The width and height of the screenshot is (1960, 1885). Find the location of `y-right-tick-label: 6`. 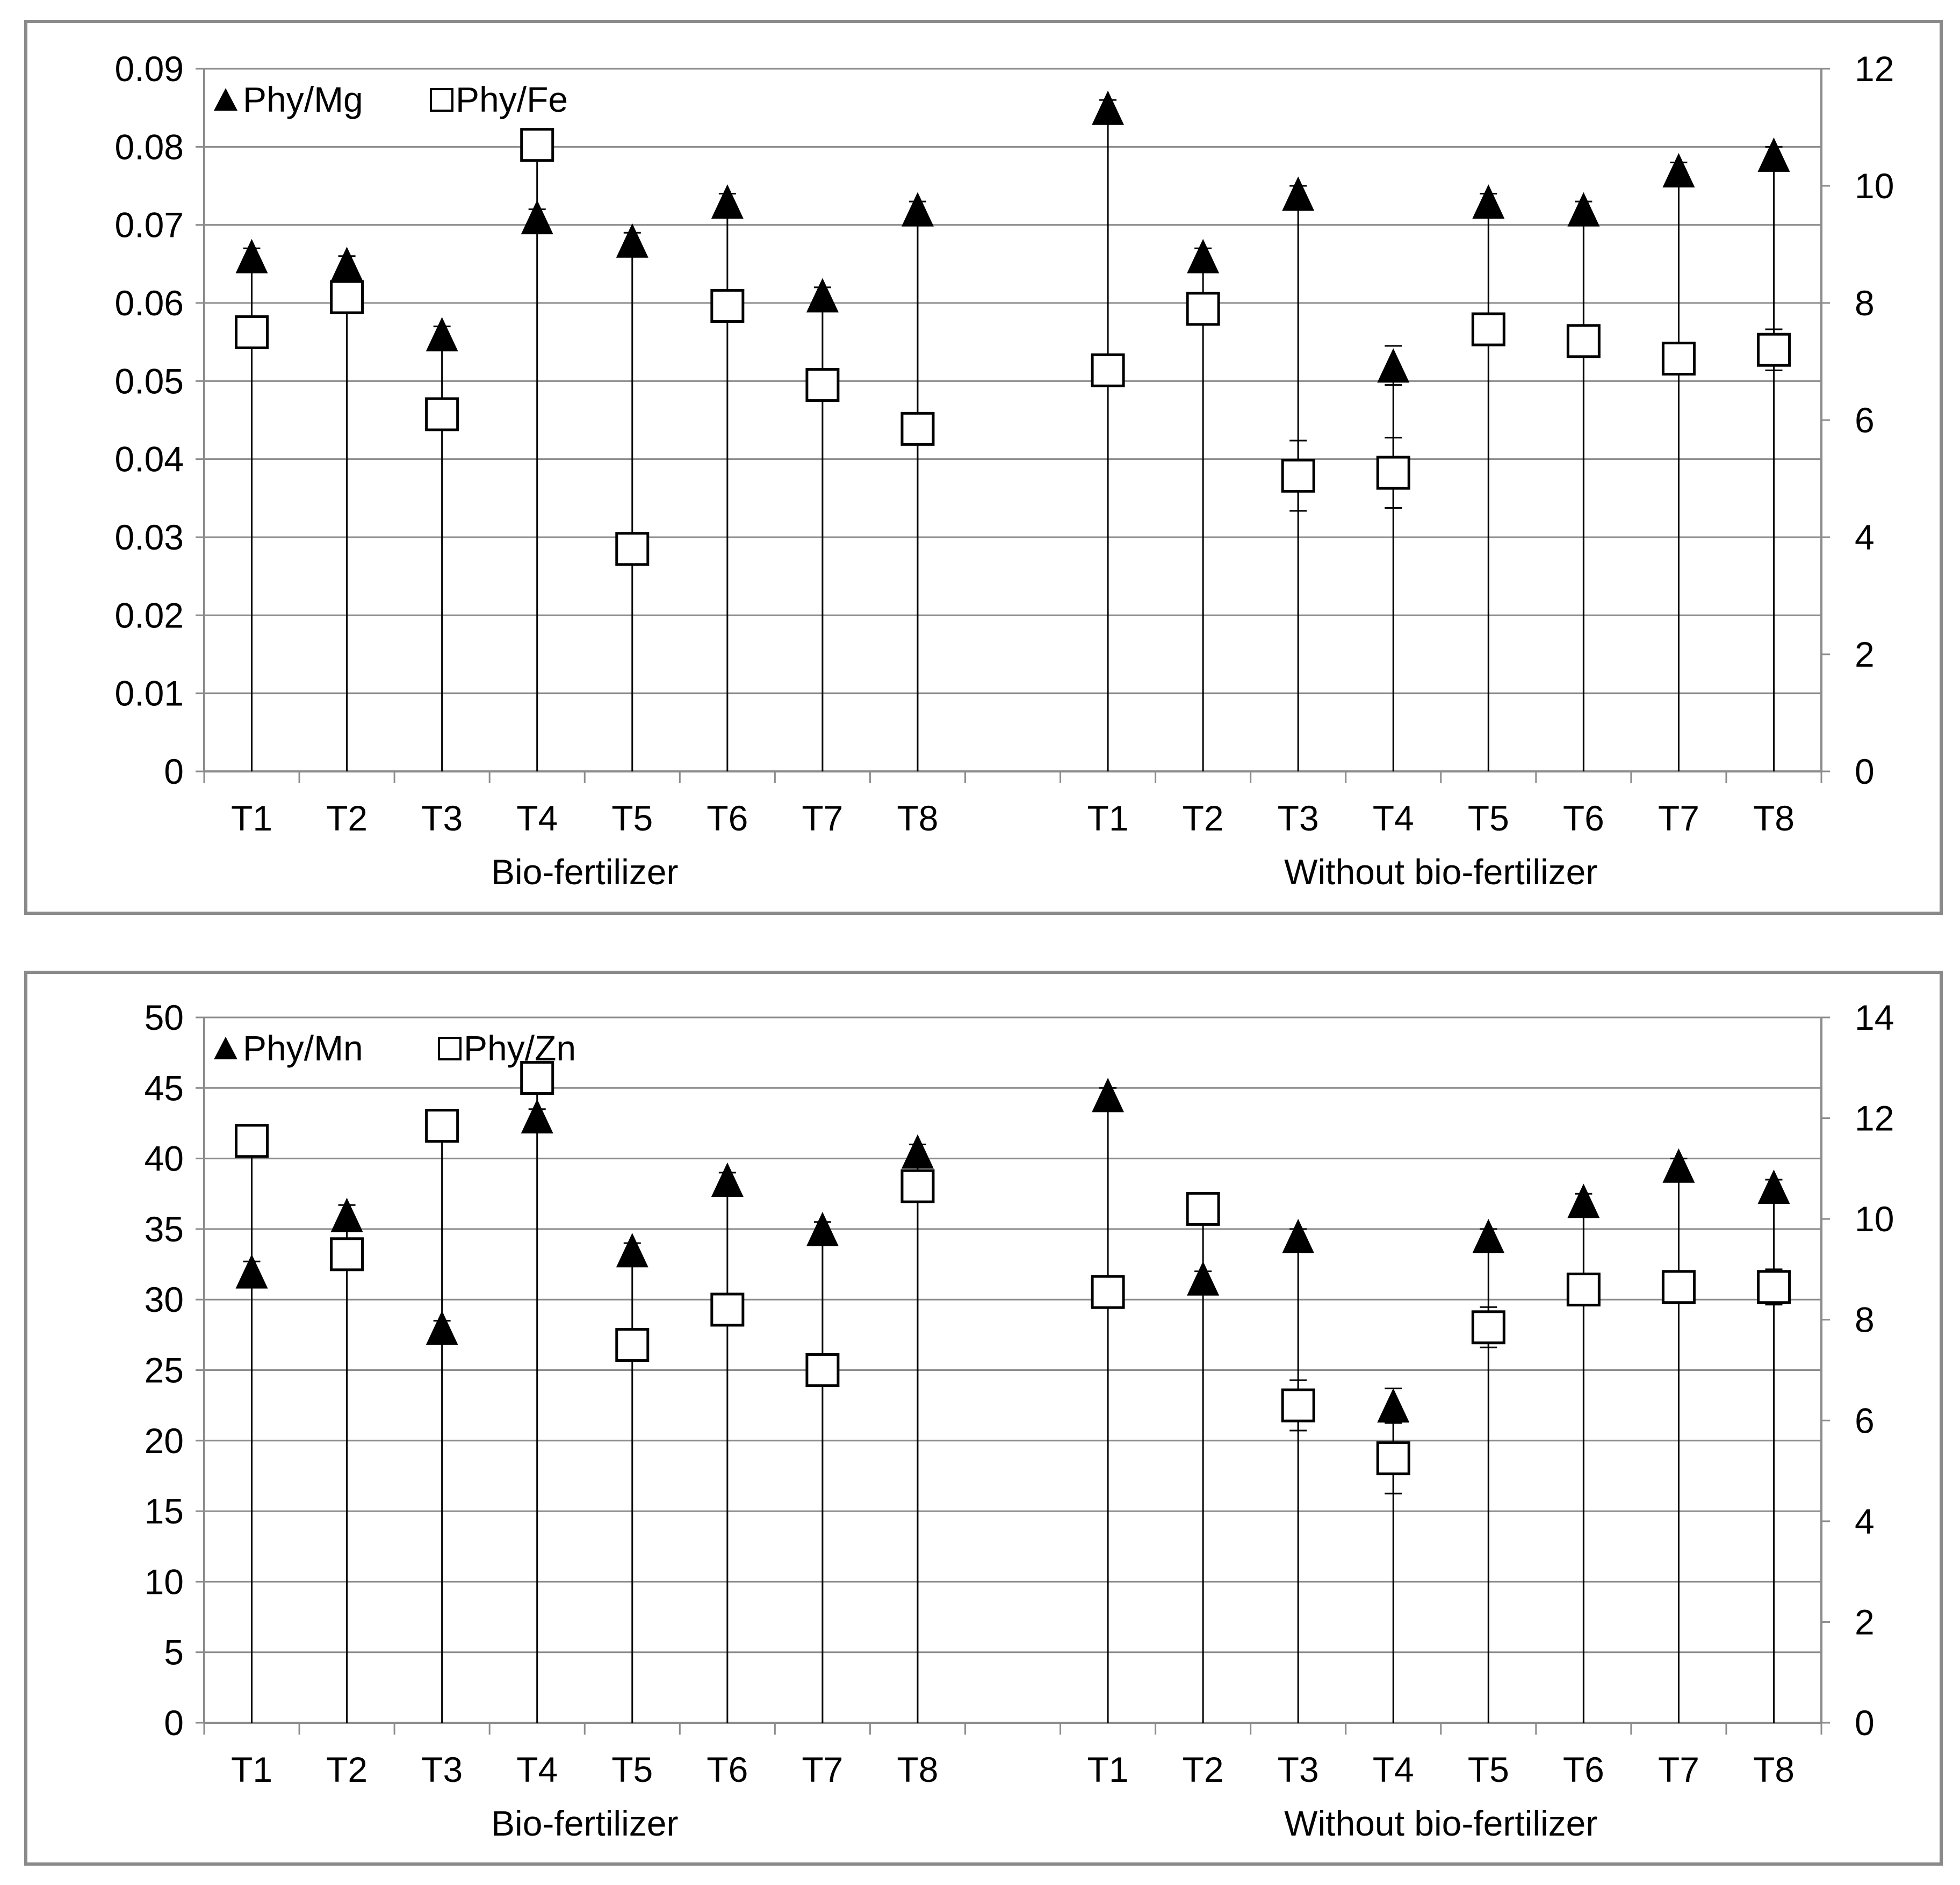

y-right-tick-label: 6 is located at coordinates (1865, 1420).